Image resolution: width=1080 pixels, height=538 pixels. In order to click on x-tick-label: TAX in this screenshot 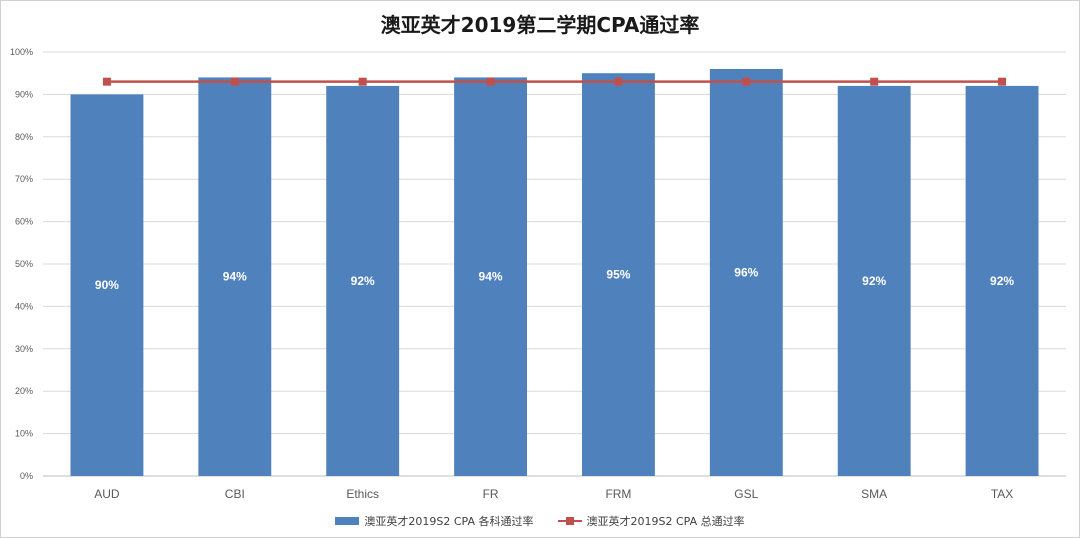, I will do `click(1002, 494)`.